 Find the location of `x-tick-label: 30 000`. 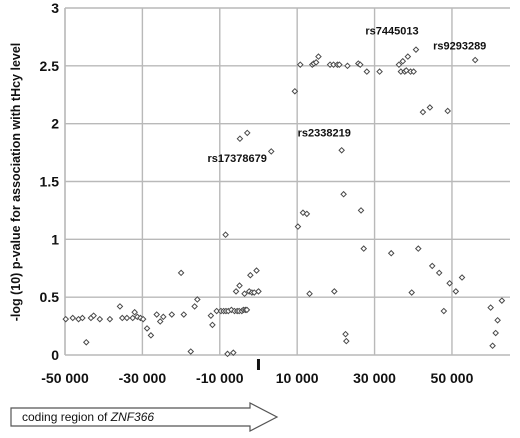

x-tick-label: 30 000 is located at coordinates (374, 378).